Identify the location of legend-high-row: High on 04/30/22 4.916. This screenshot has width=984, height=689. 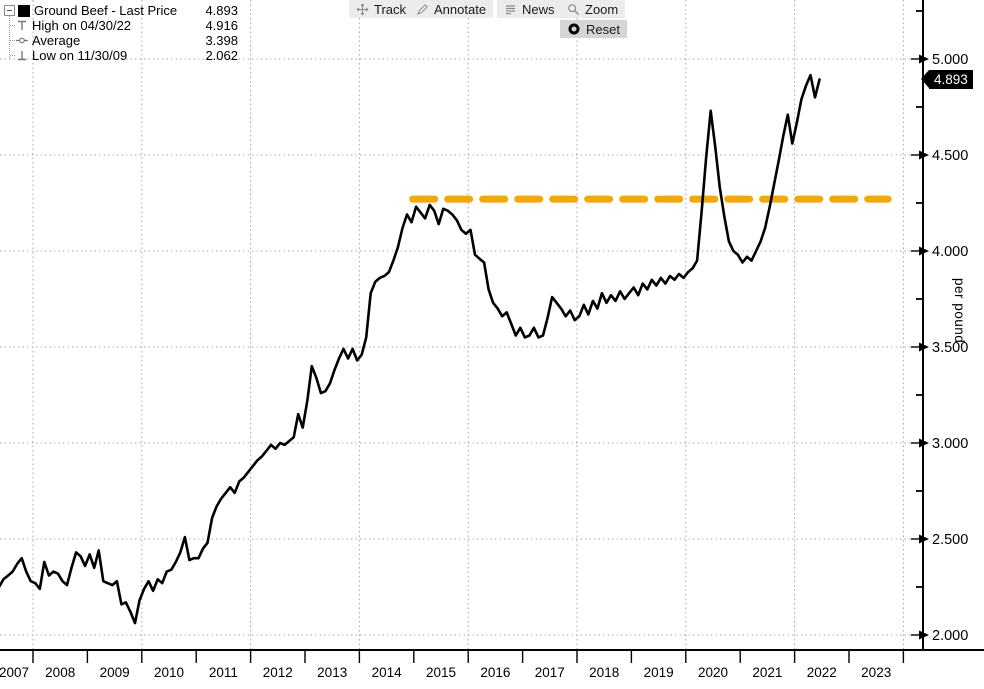
(120, 25).